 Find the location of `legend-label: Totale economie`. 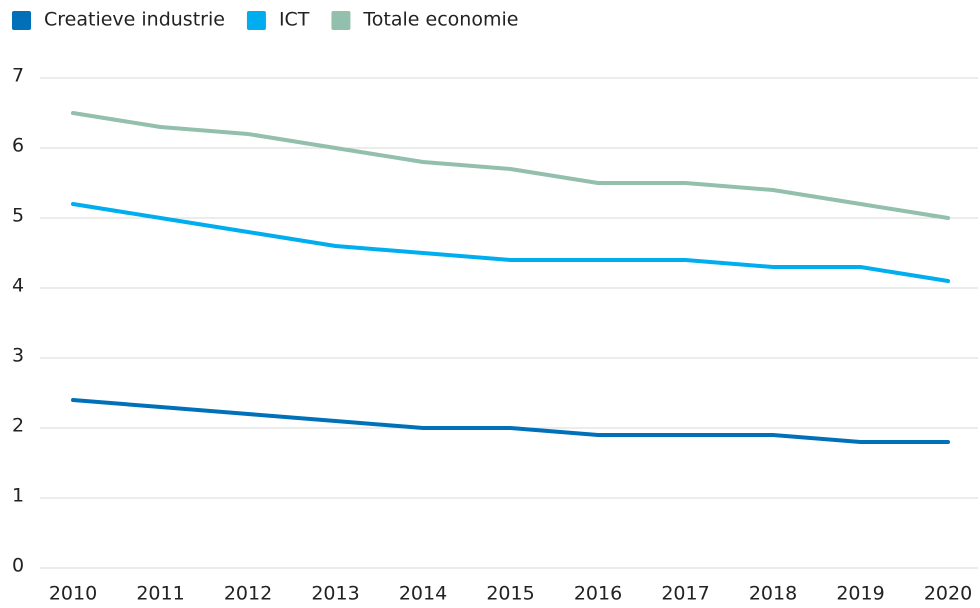

legend-label: Totale economie is located at coordinates (440, 20).